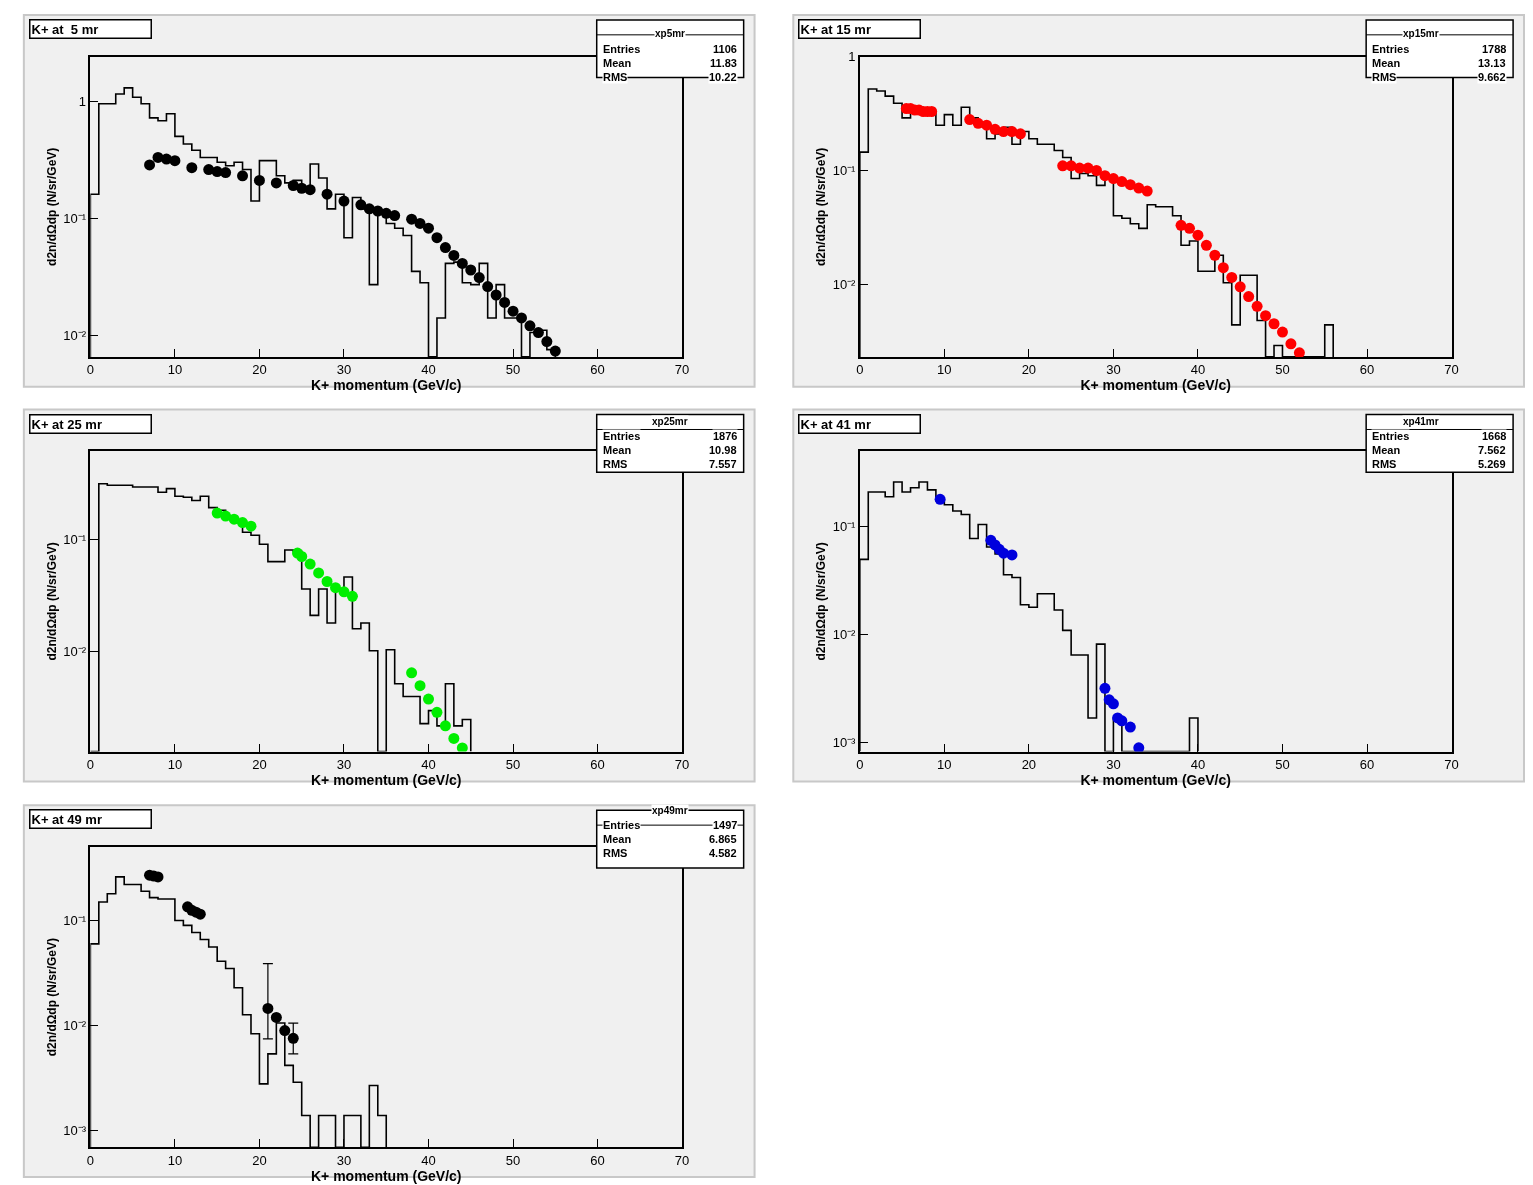  Describe the element at coordinates (670, 421) in the screenshot. I see `text: xp25mr` at that location.